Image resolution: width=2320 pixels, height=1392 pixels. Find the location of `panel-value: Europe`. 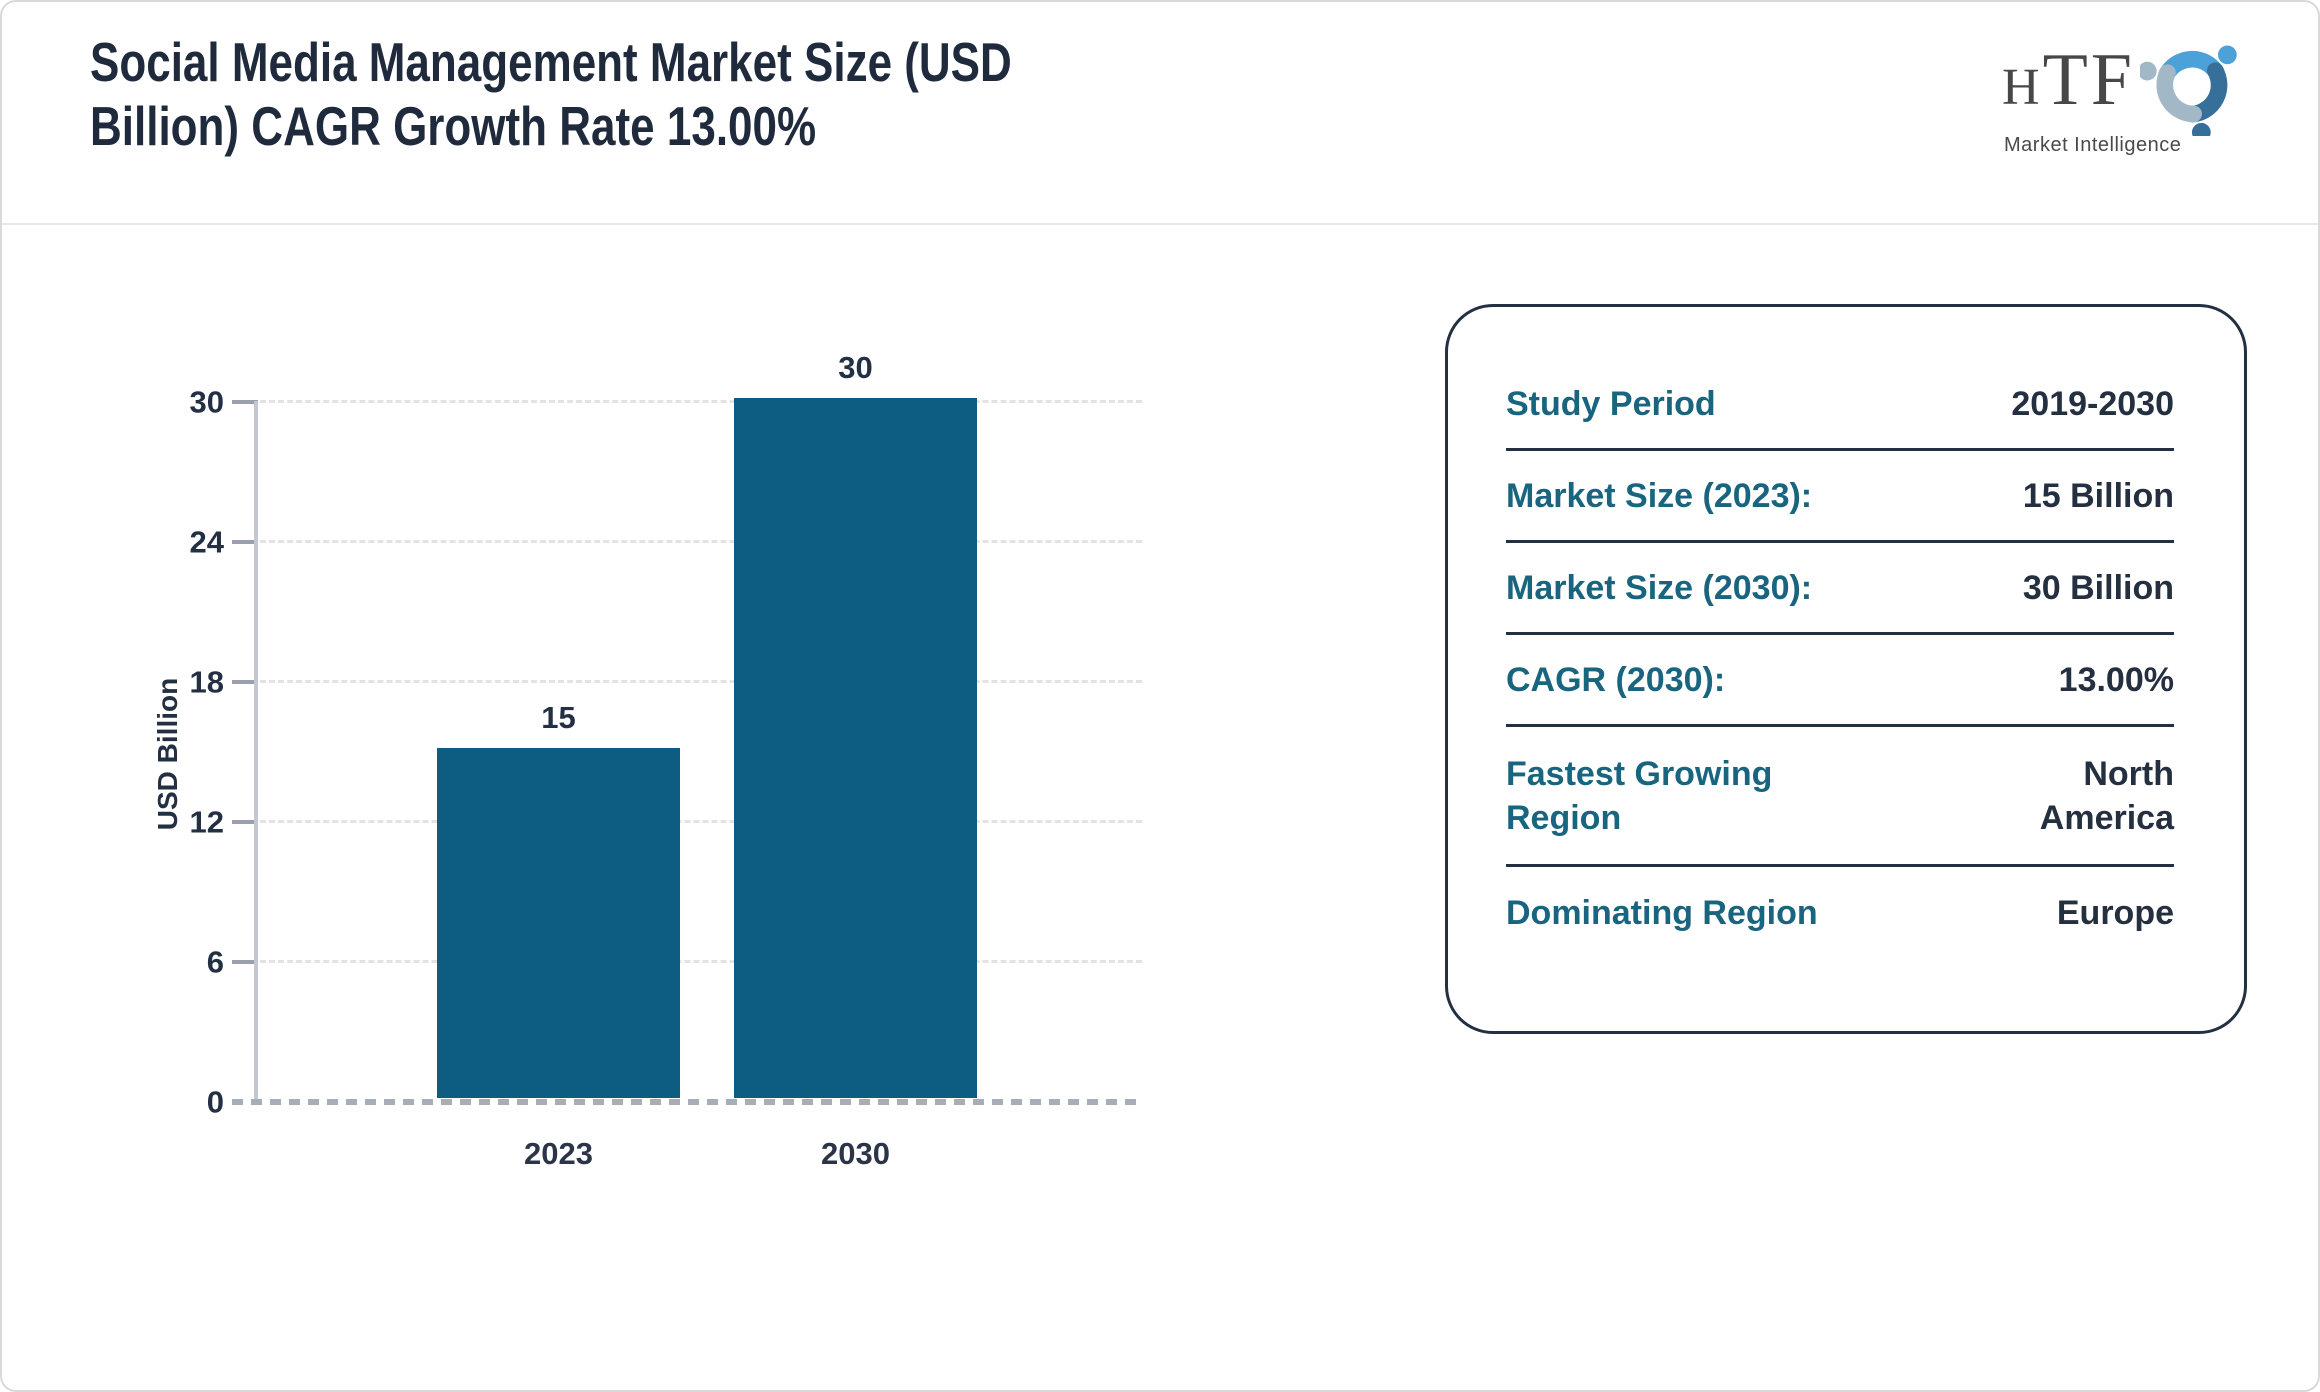

panel-value: Europe is located at coordinates (2115, 913).